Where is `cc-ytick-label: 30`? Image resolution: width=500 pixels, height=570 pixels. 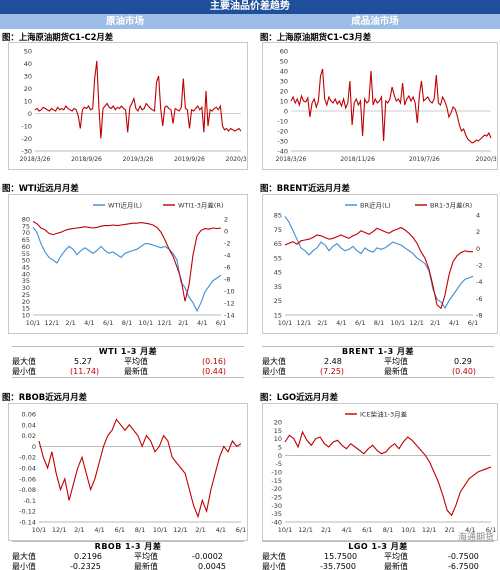
cc-ytick-label: 30 is located at coordinates (284, 82).